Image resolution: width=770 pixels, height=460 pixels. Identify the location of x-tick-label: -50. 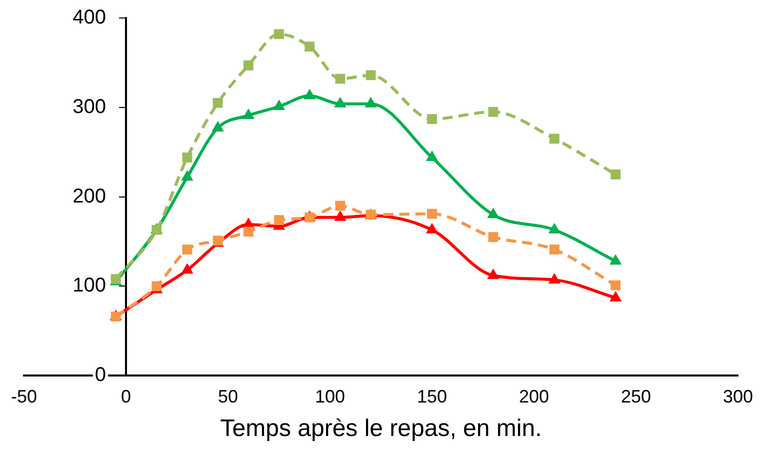
(24, 396).